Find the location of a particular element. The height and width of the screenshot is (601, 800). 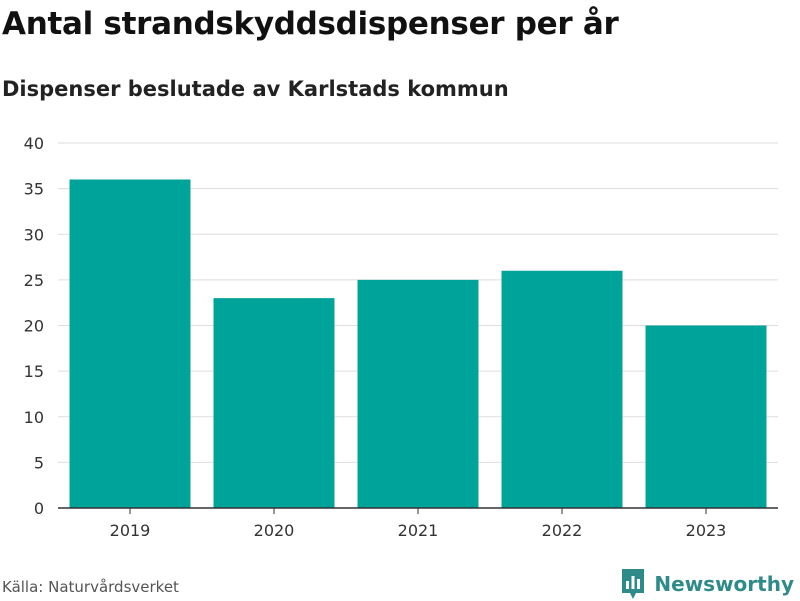

newsworthy-logo-text: Newsworthy is located at coordinates (724, 584).